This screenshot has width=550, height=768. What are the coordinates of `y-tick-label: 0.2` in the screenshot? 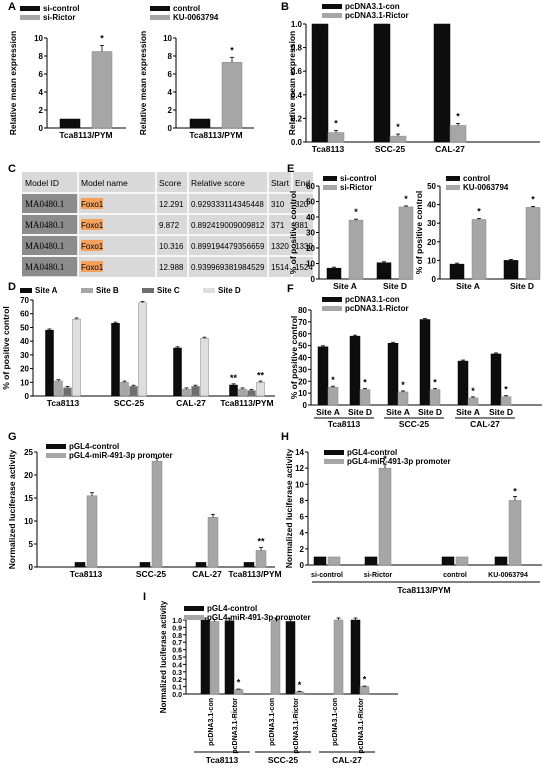 It's located at (297, 118).